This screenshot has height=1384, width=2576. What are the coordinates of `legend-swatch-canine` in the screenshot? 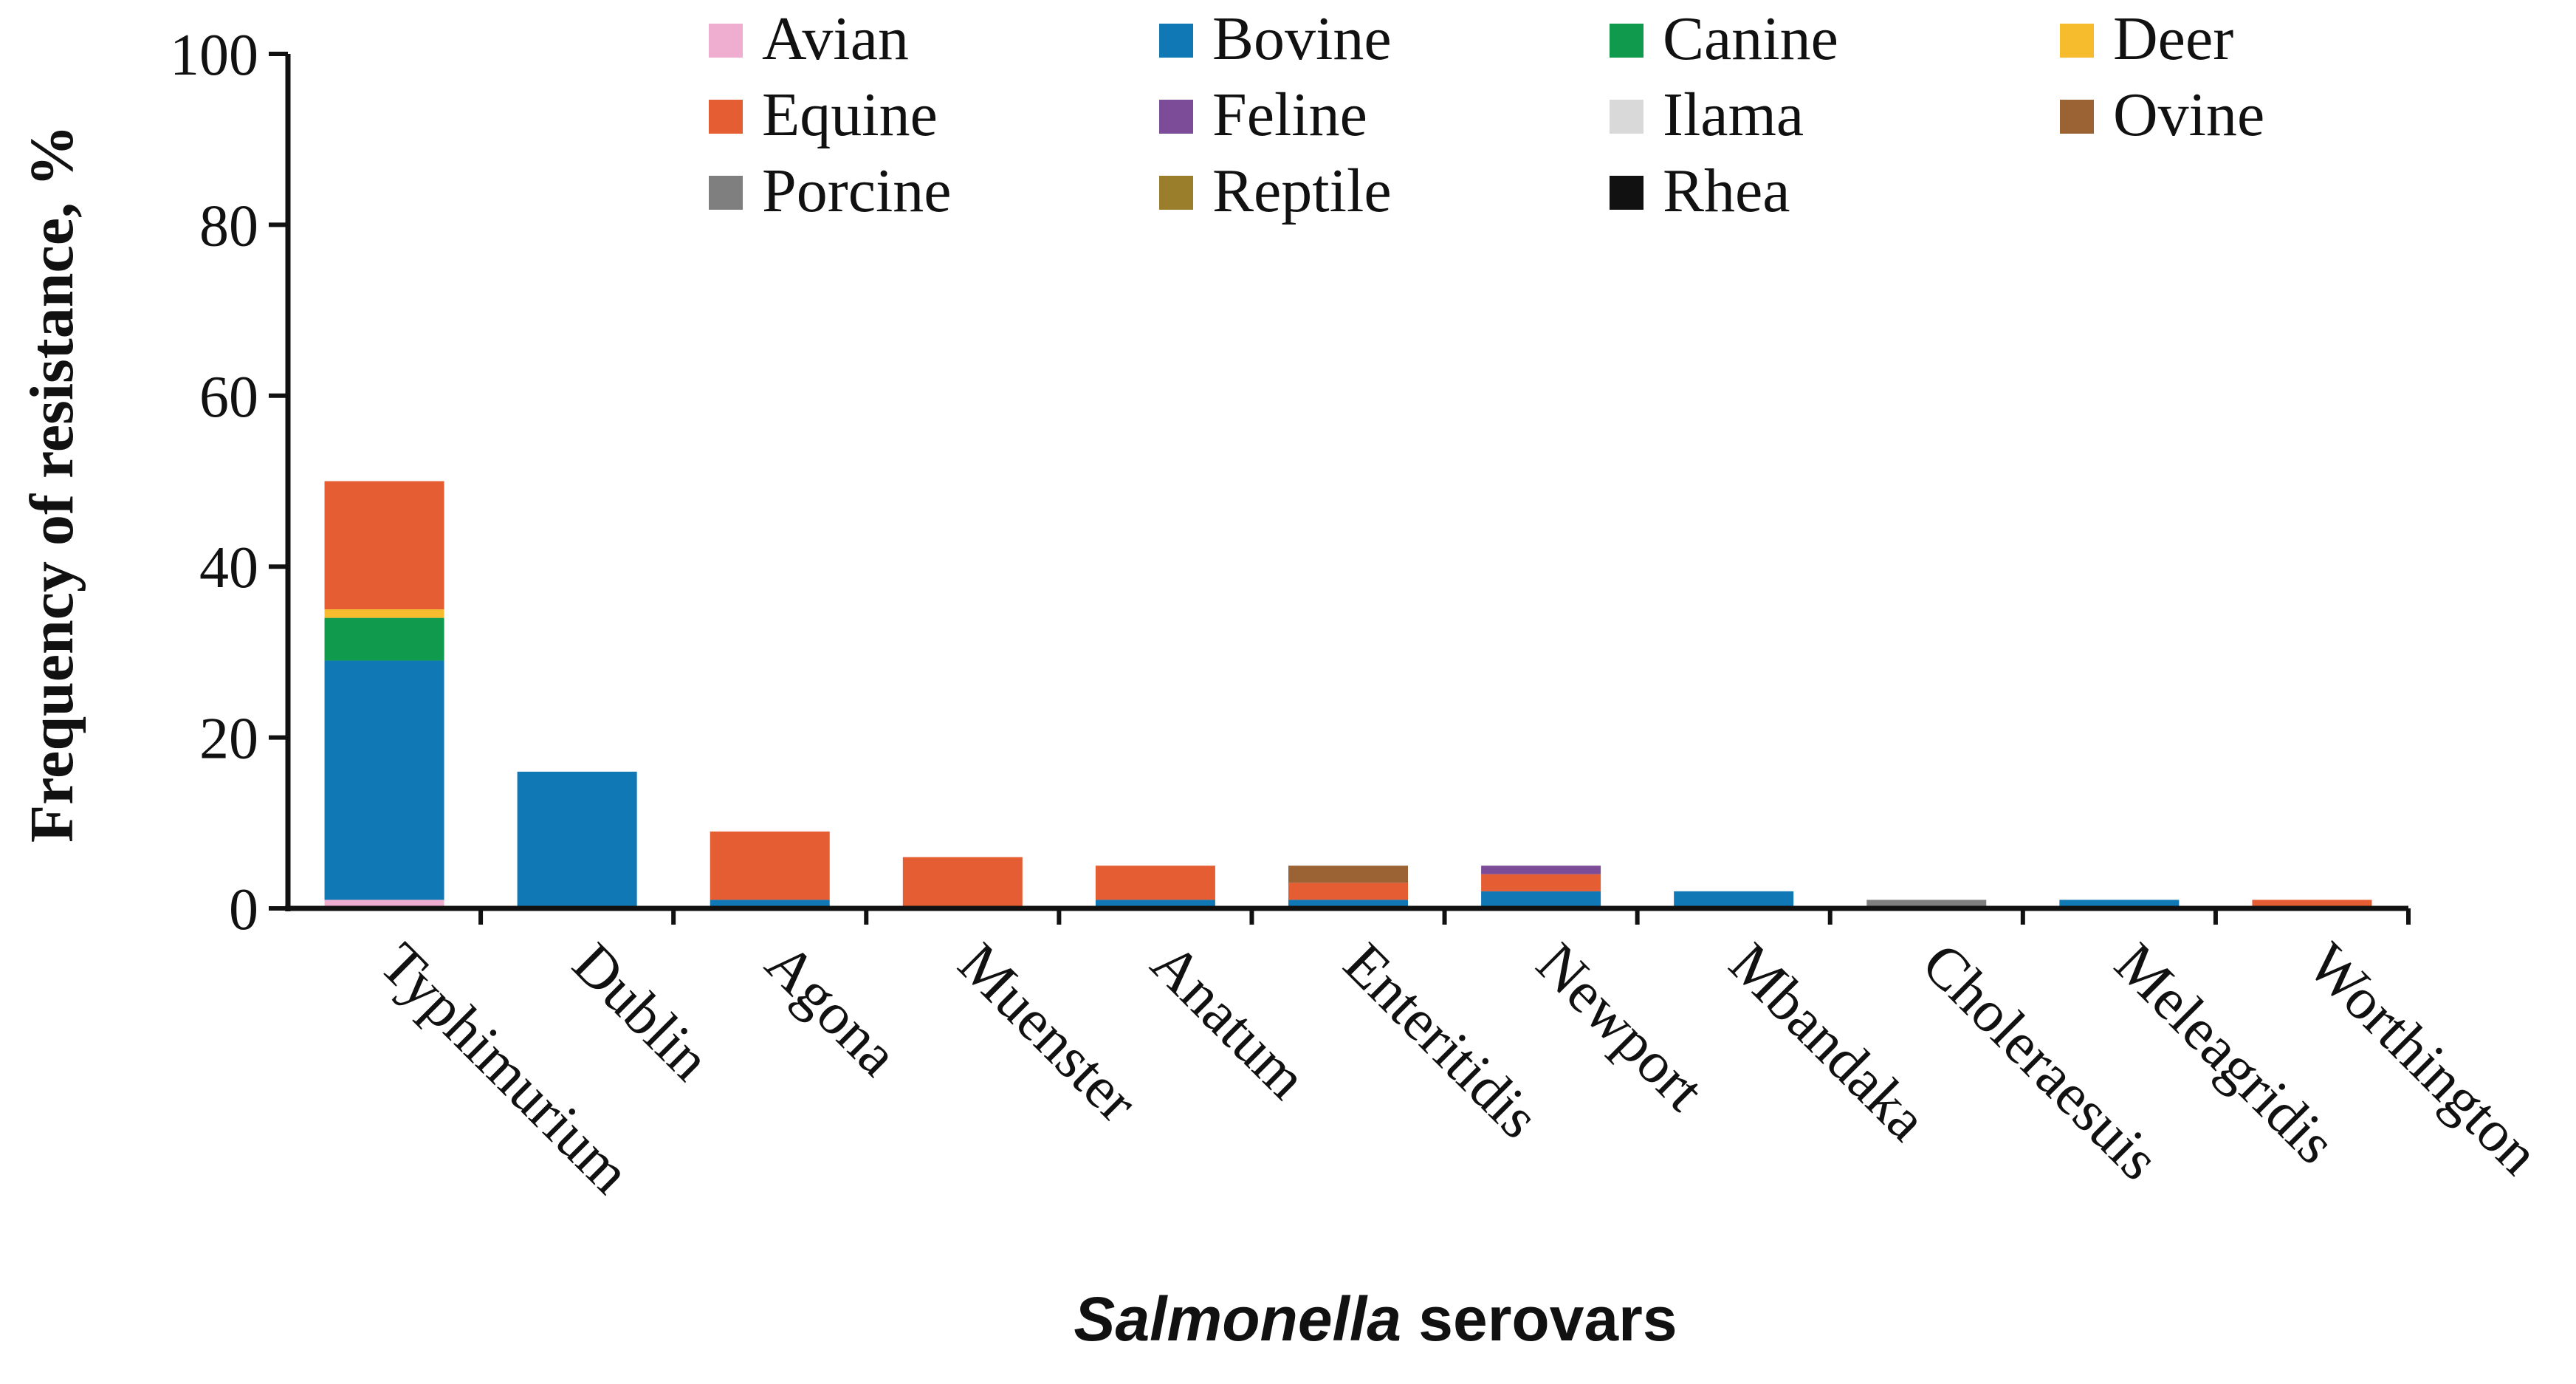 It's located at (1627, 41).